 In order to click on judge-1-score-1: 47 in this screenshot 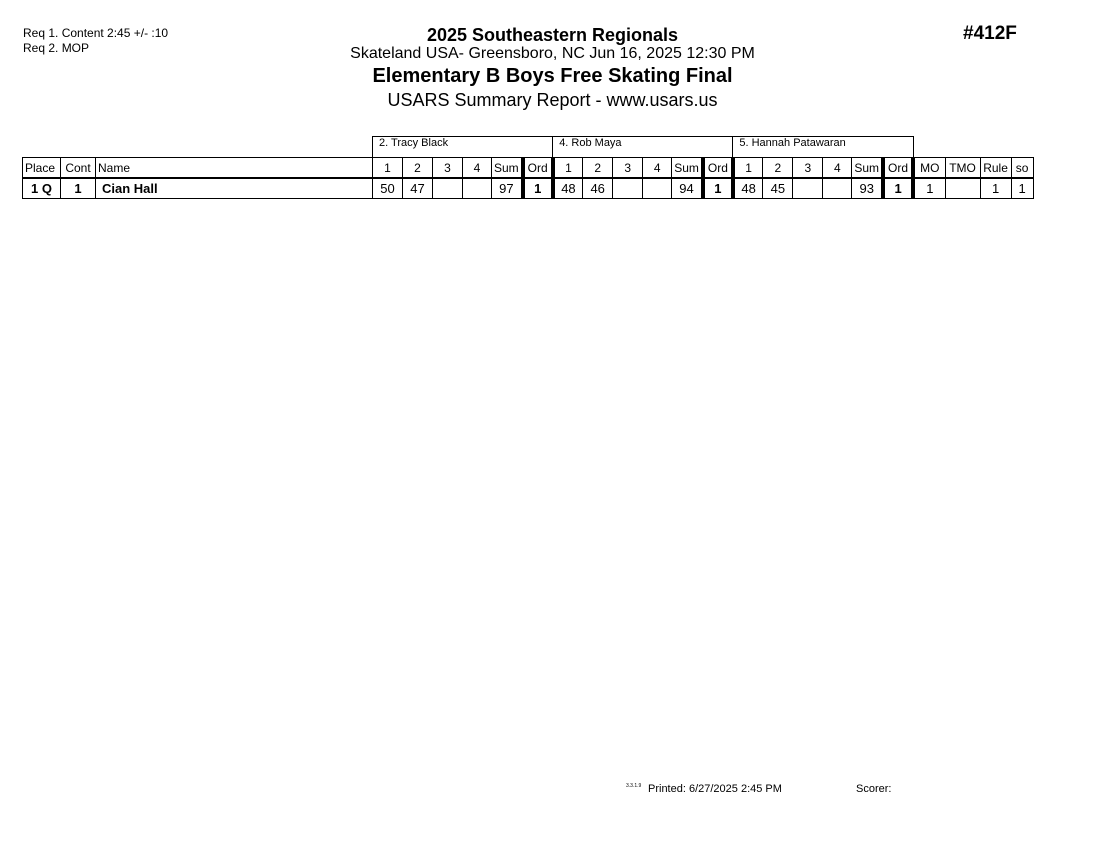, I will do `click(417, 188)`.